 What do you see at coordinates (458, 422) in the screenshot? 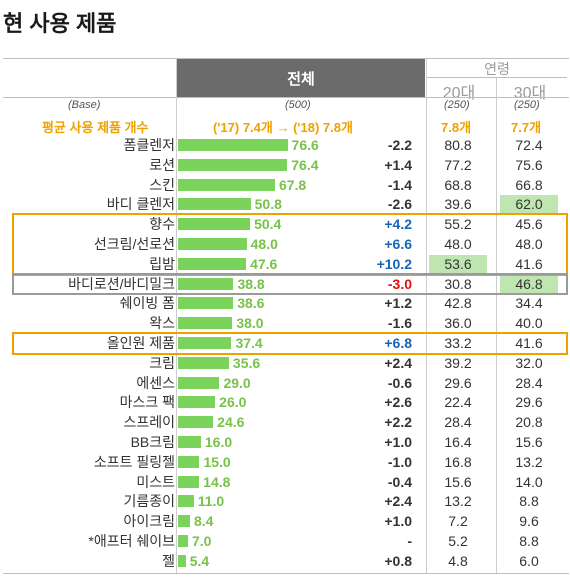
I see `age20-value: 28.4` at bounding box center [458, 422].